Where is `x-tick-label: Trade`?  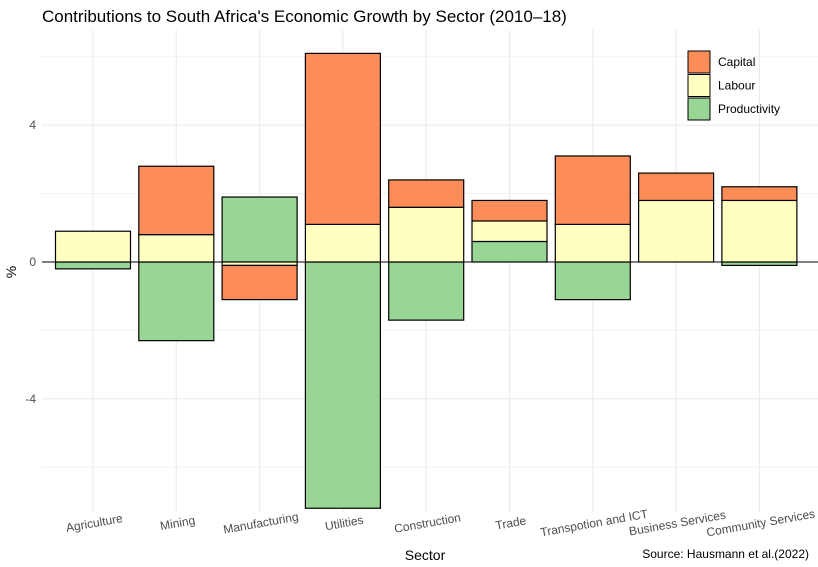
x-tick-label: Trade is located at coordinates (510, 522).